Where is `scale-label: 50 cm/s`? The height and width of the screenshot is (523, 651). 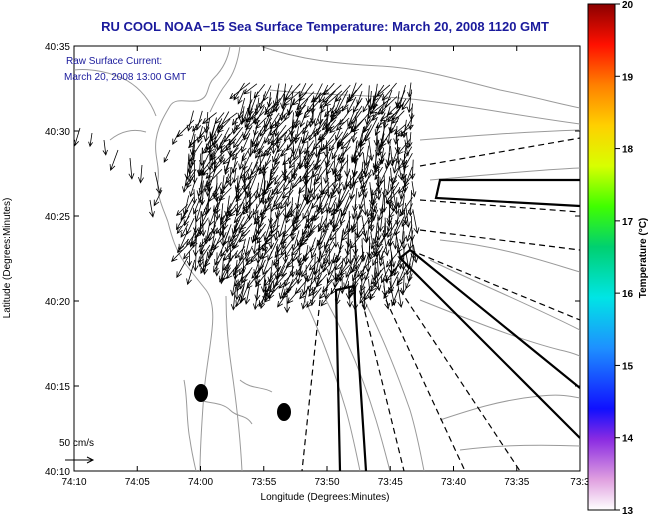
scale-label: 50 cm/s is located at coordinates (76, 443).